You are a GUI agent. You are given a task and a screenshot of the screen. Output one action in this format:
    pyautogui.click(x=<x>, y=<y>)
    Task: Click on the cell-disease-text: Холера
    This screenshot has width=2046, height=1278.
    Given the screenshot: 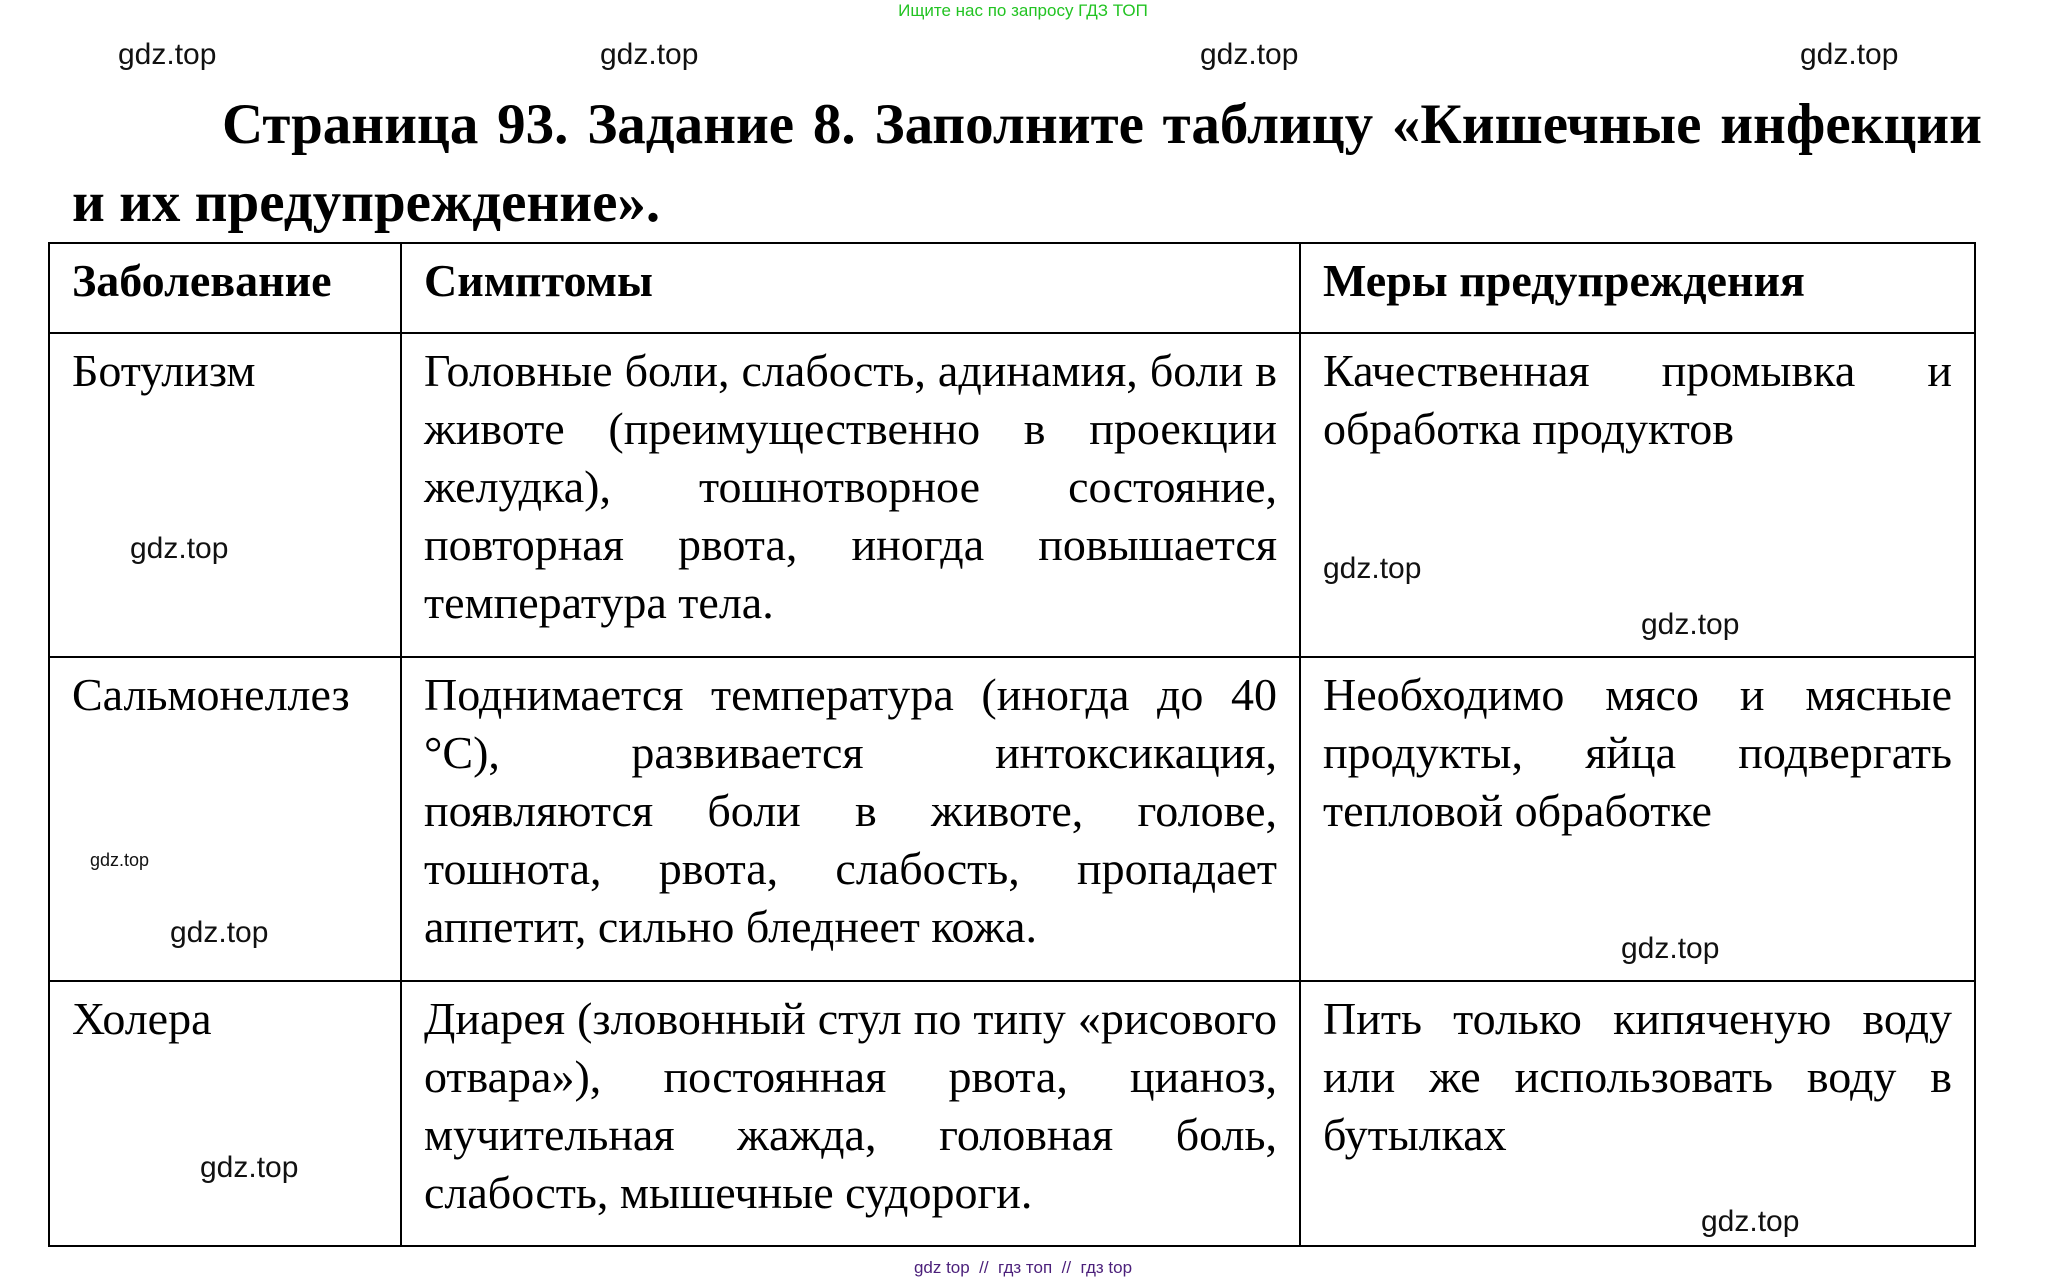 What is the action you would take?
    pyautogui.click(x=142, y=1018)
    